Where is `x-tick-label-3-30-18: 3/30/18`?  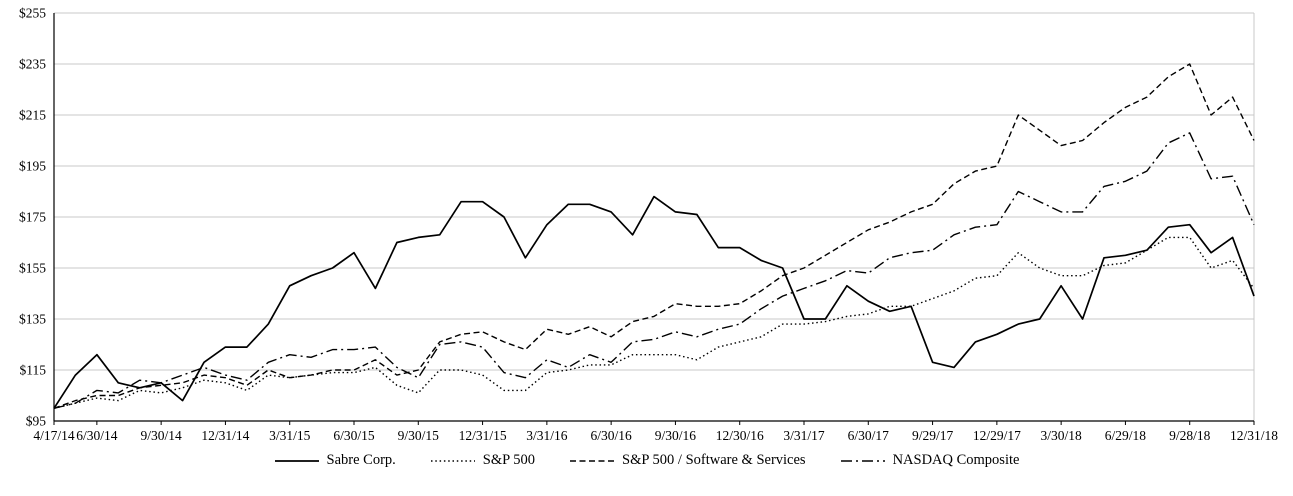
x-tick-label-3-30-18: 3/30/18 is located at coordinates (1062, 435).